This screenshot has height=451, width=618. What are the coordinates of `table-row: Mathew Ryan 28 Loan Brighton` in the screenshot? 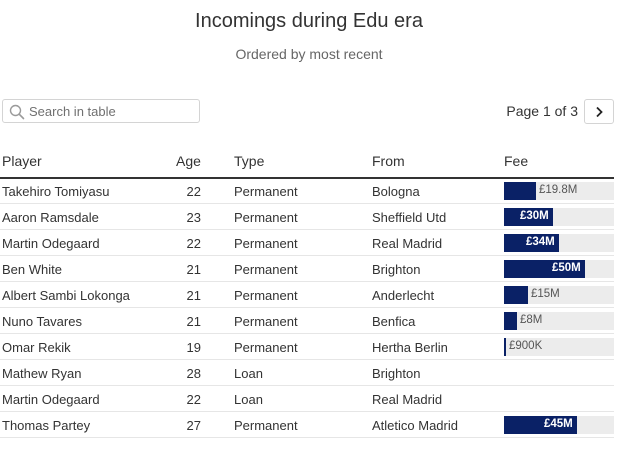 It's located at (307, 373).